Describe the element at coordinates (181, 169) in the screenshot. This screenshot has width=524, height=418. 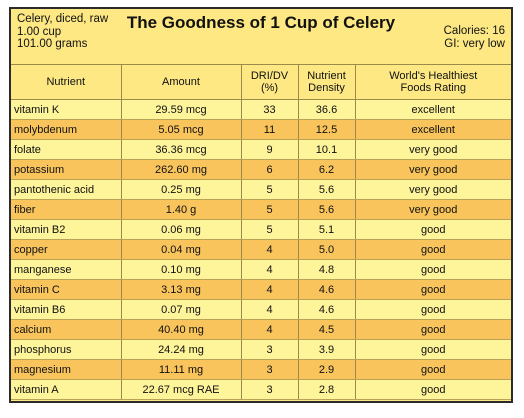
I see `cell-amount: 262.60 mg` at that location.